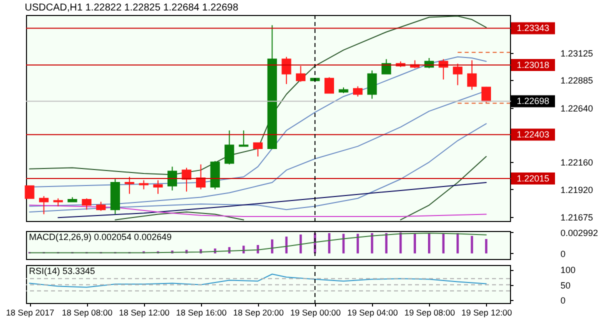  I want to click on chart-title: RSI(14) 53.3345, so click(62, 271).